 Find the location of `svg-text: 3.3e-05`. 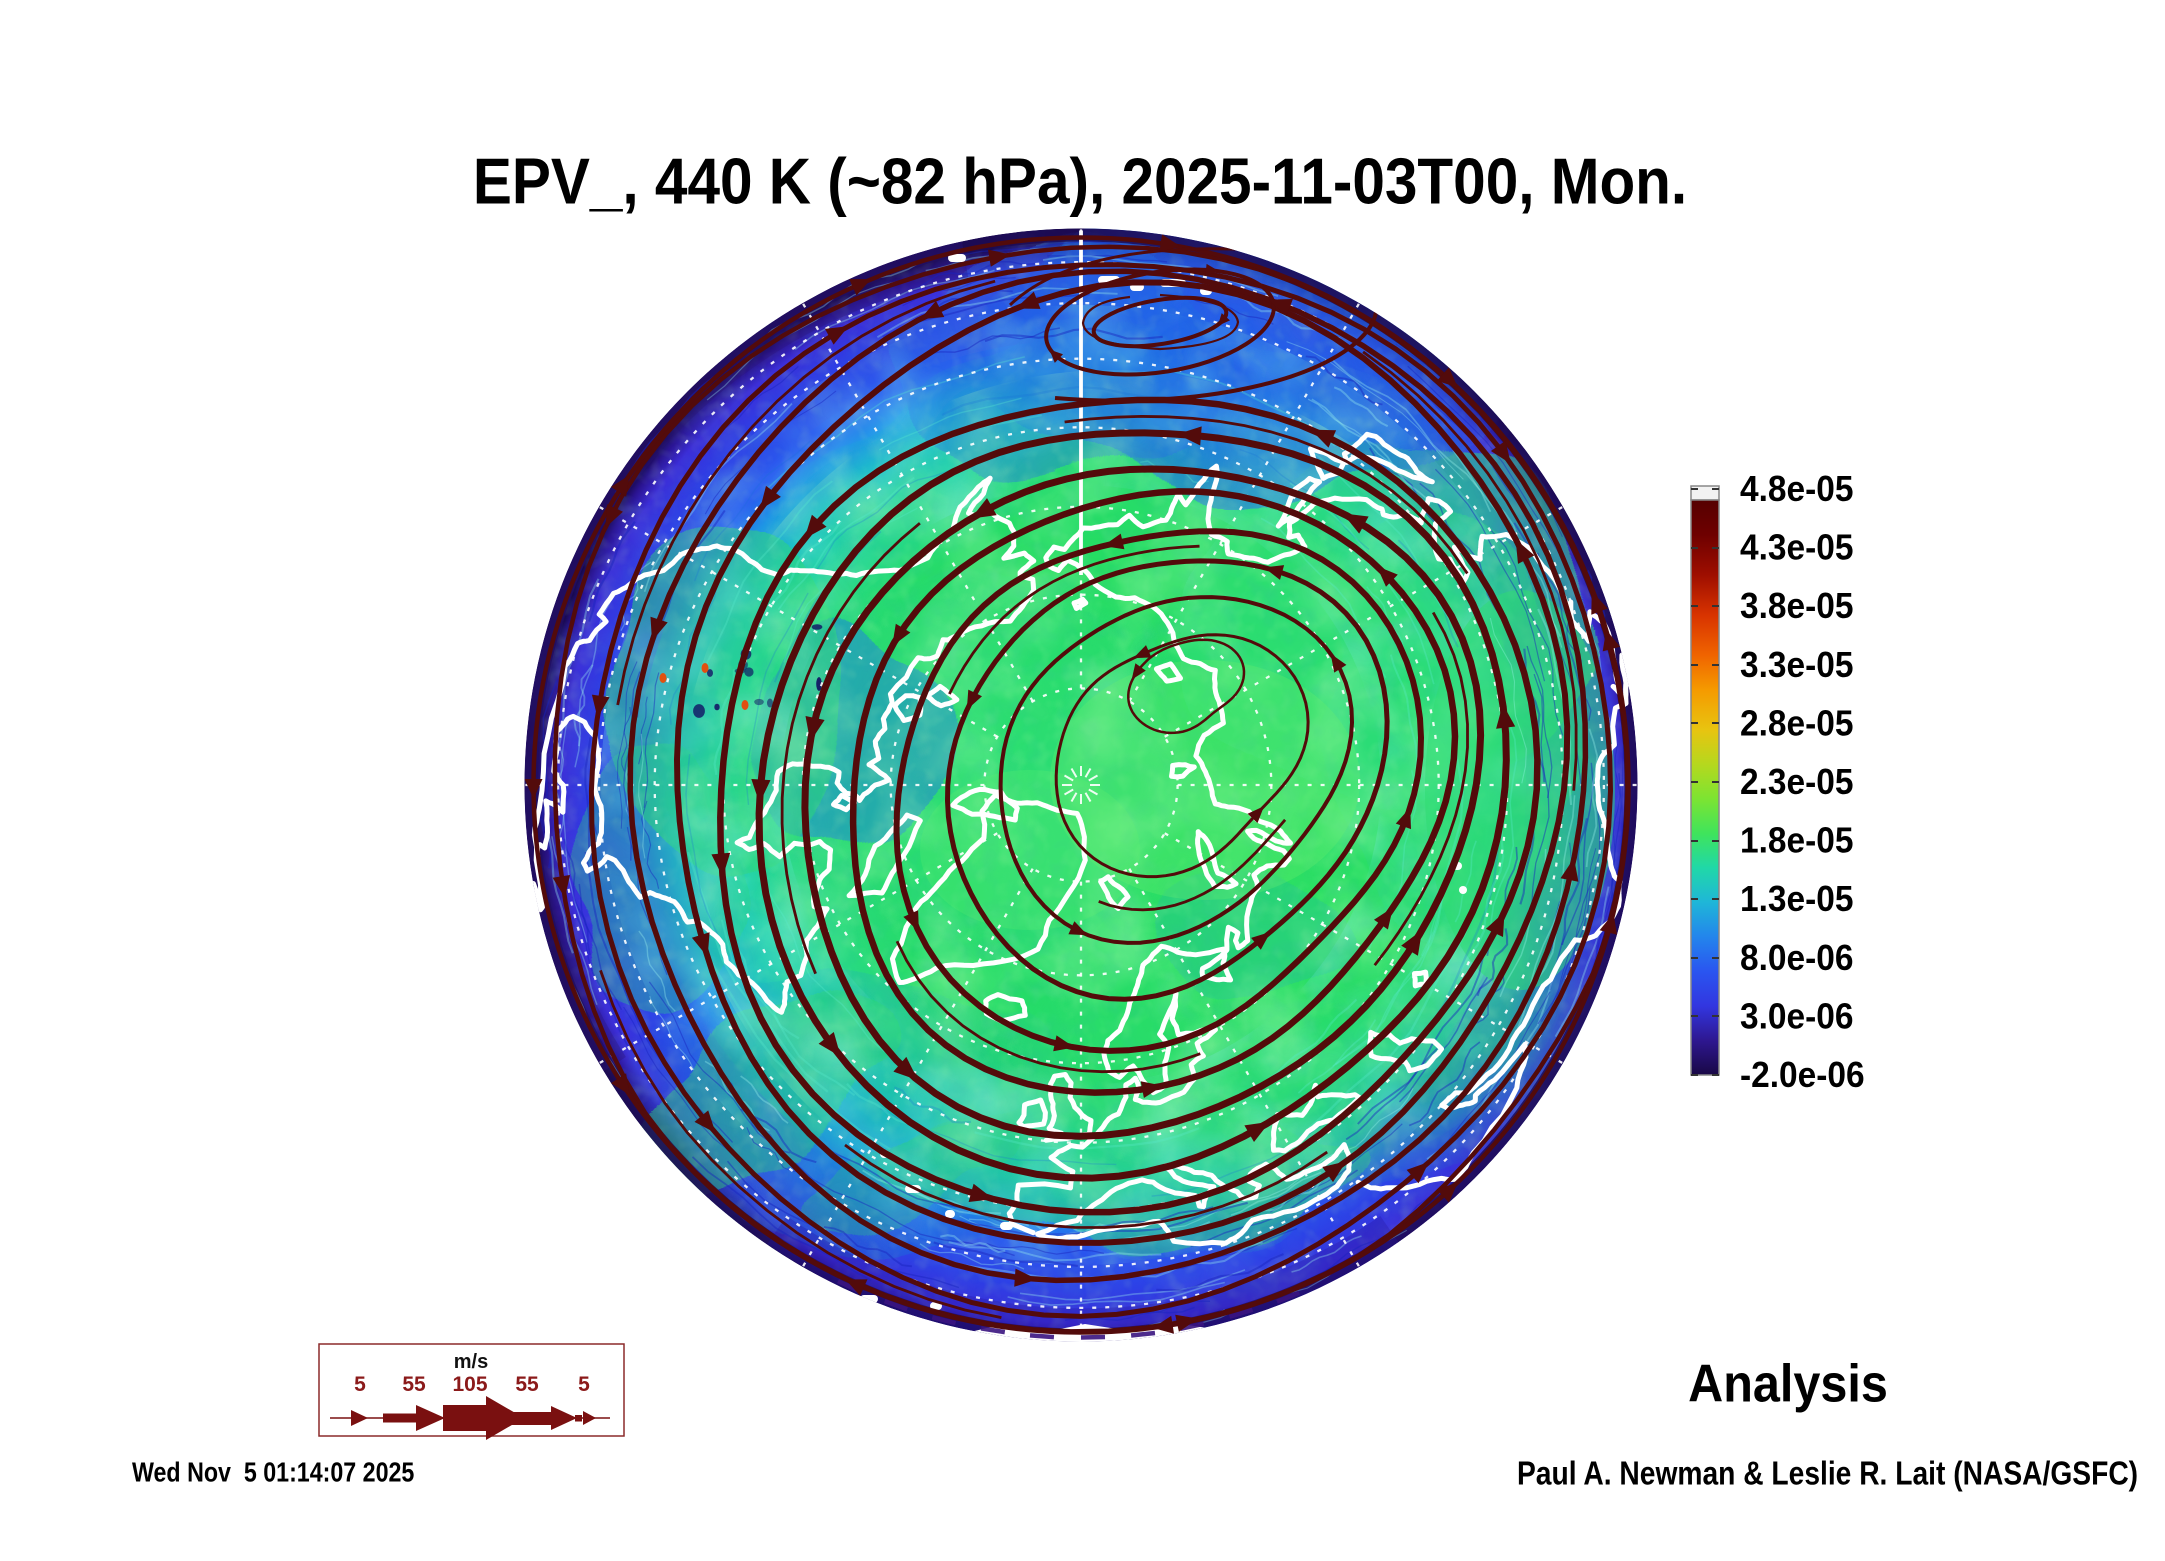

svg-text: 3.3e-05 is located at coordinates (1797, 665).